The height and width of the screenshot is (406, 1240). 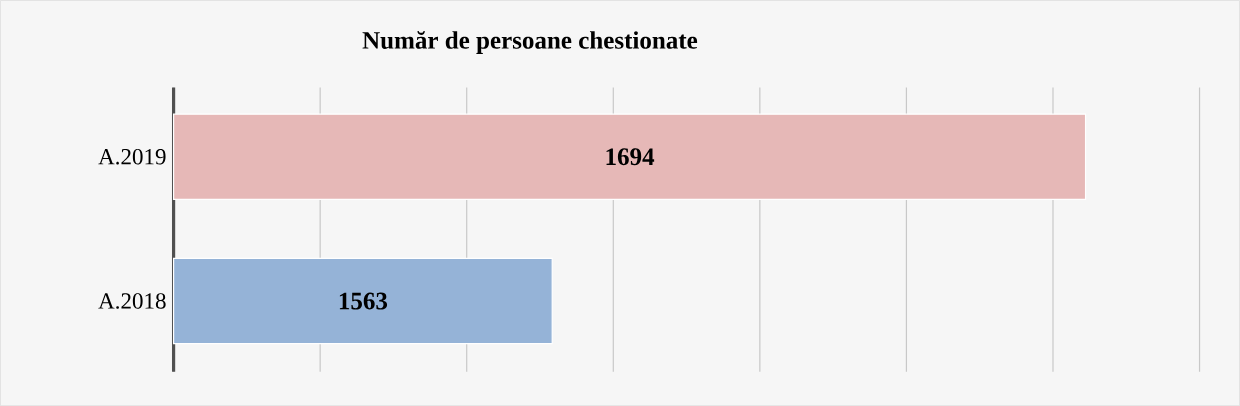 What do you see at coordinates (630, 157) in the screenshot?
I see `data-label: 1694` at bounding box center [630, 157].